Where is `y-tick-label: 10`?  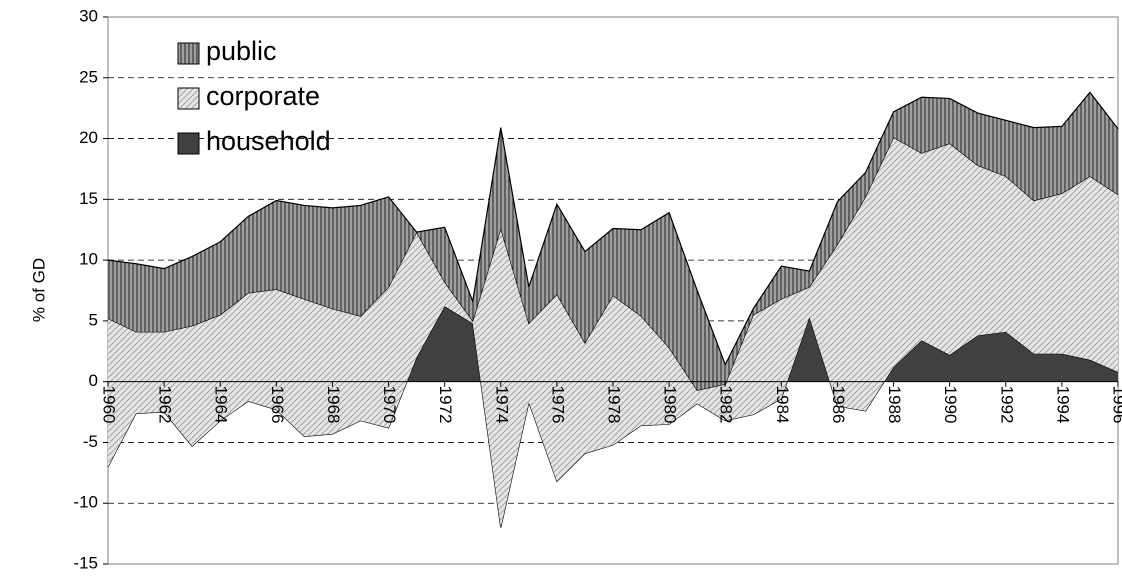
y-tick-label: 10 is located at coordinates (88, 259).